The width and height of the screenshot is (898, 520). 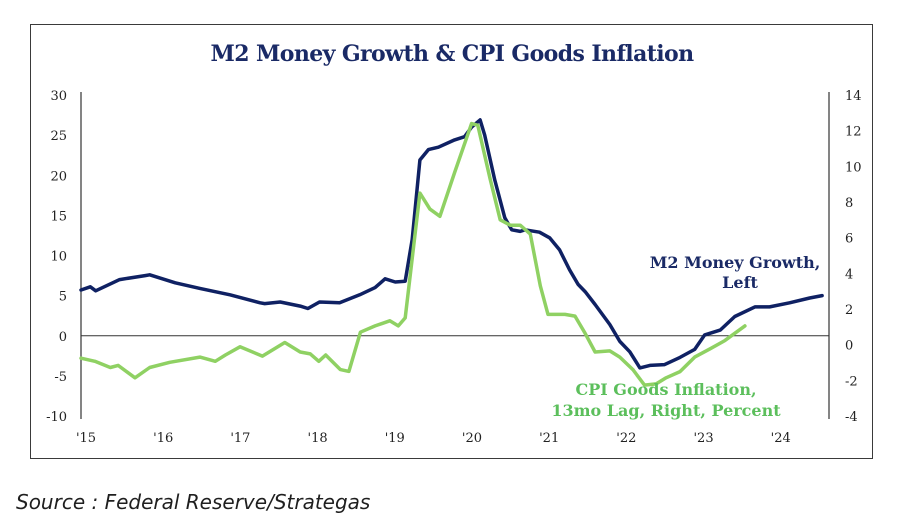 What do you see at coordinates (58, 176) in the screenshot?
I see `y-left-tick-label: 20` at bounding box center [58, 176].